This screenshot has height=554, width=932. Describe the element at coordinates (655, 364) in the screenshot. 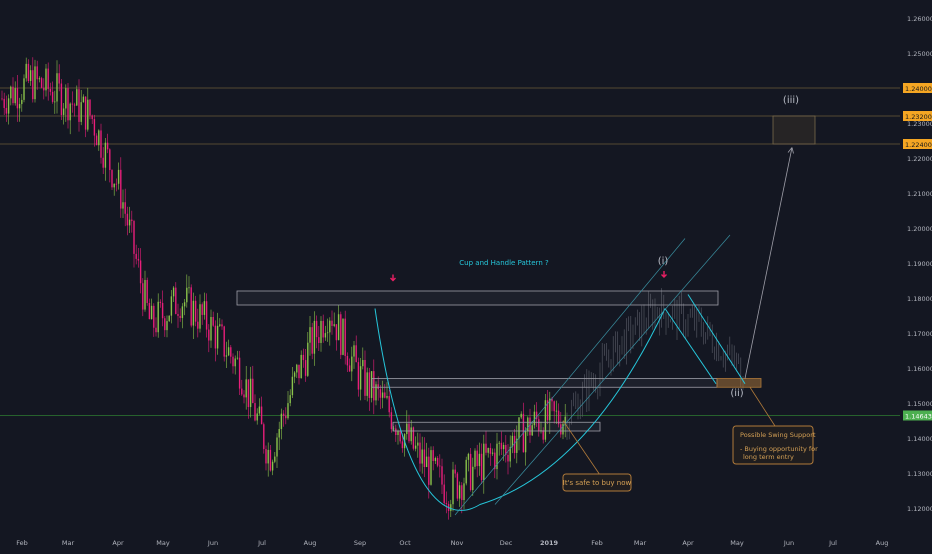

I see `projection-series` at that location.